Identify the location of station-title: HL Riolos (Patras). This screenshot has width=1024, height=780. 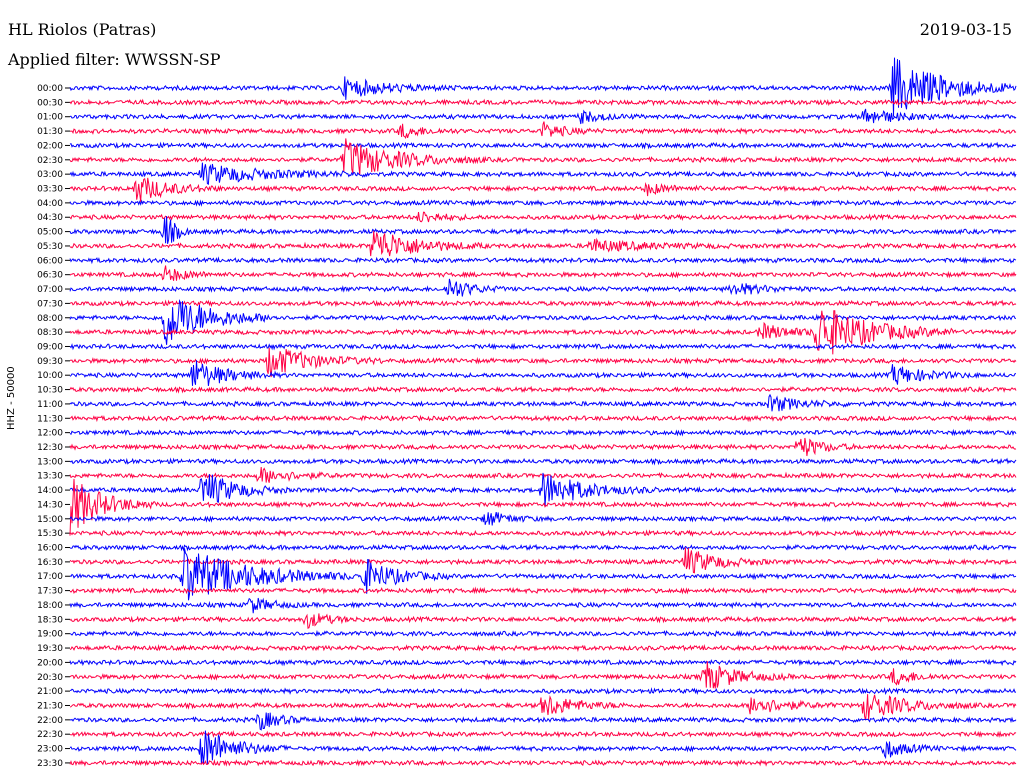
(82, 29).